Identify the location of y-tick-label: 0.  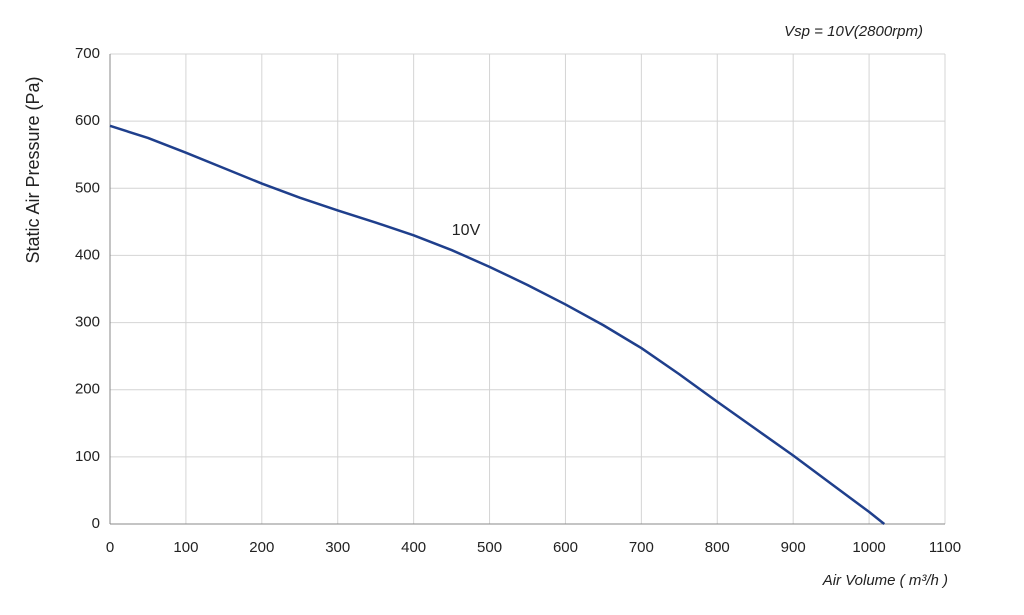
(96, 523).